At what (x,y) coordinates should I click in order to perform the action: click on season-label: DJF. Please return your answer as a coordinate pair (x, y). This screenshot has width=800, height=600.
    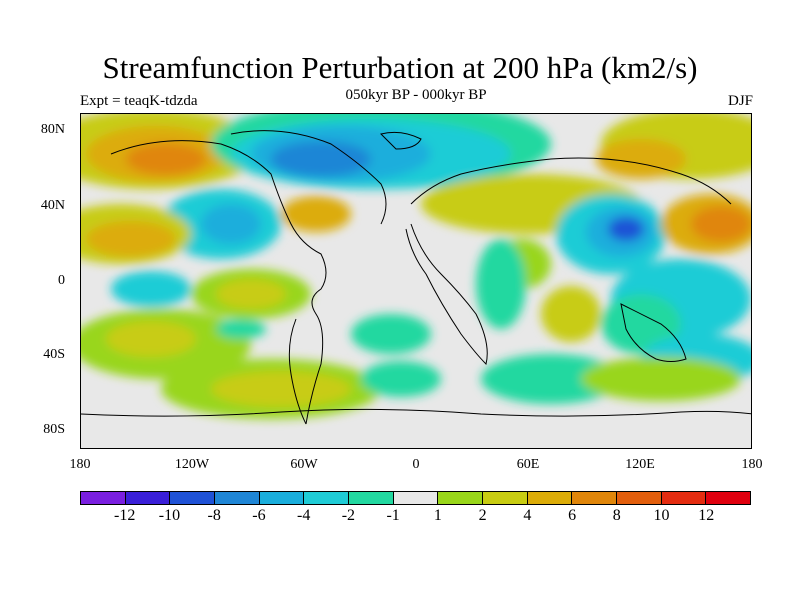
    Looking at the image, I should click on (740, 101).